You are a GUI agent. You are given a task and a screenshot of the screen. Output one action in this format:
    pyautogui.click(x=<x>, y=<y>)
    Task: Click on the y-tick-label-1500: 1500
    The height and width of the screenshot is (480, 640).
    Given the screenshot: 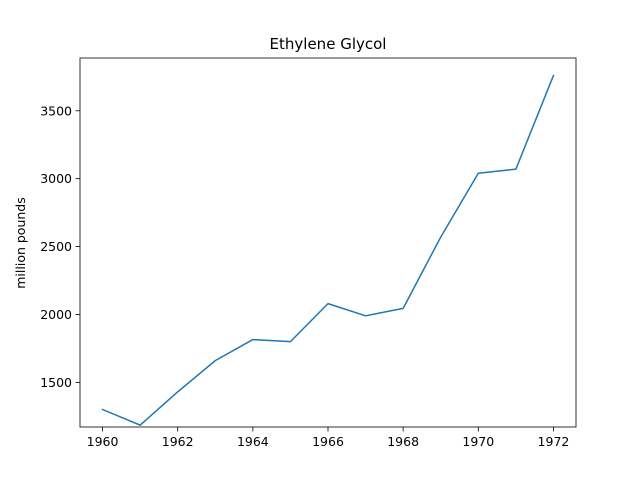 What is the action you would take?
    pyautogui.click(x=56, y=382)
    